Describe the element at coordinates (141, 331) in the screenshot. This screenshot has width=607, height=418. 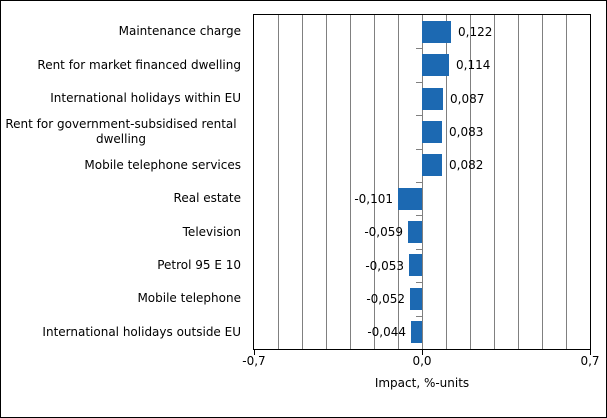
I see `category-label-text: International holidays outside EU` at that location.